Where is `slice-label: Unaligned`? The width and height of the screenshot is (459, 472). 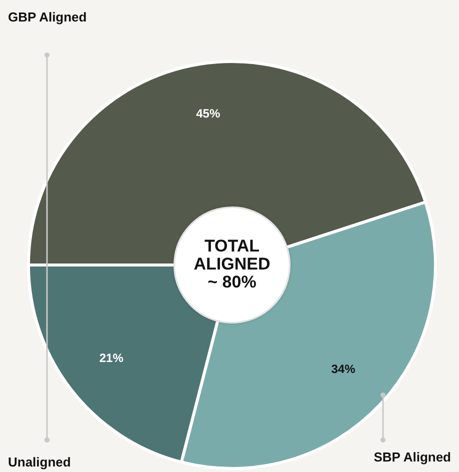
slice-label: Unaligned is located at coordinates (39, 462).